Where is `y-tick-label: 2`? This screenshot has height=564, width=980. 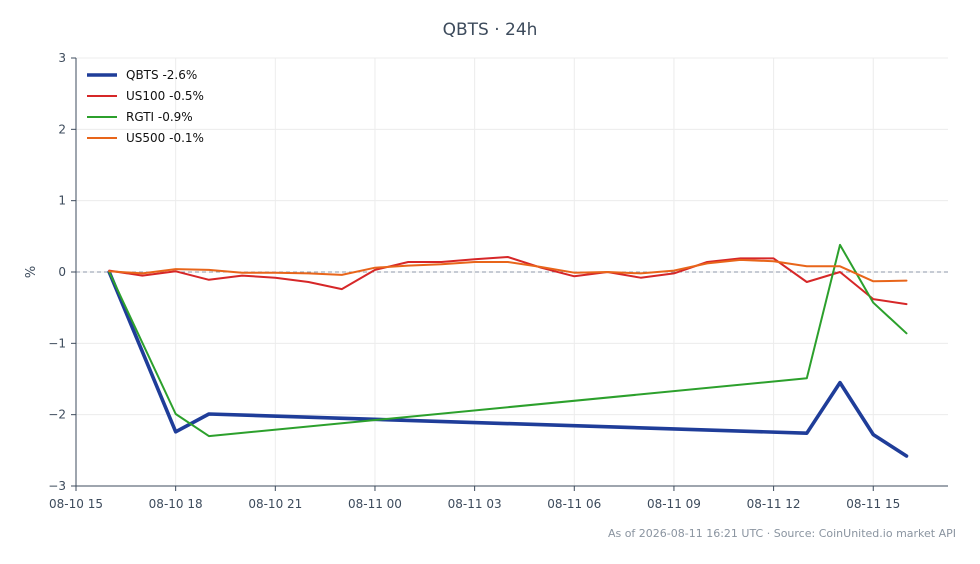 y-tick-label: 2 is located at coordinates (62, 129).